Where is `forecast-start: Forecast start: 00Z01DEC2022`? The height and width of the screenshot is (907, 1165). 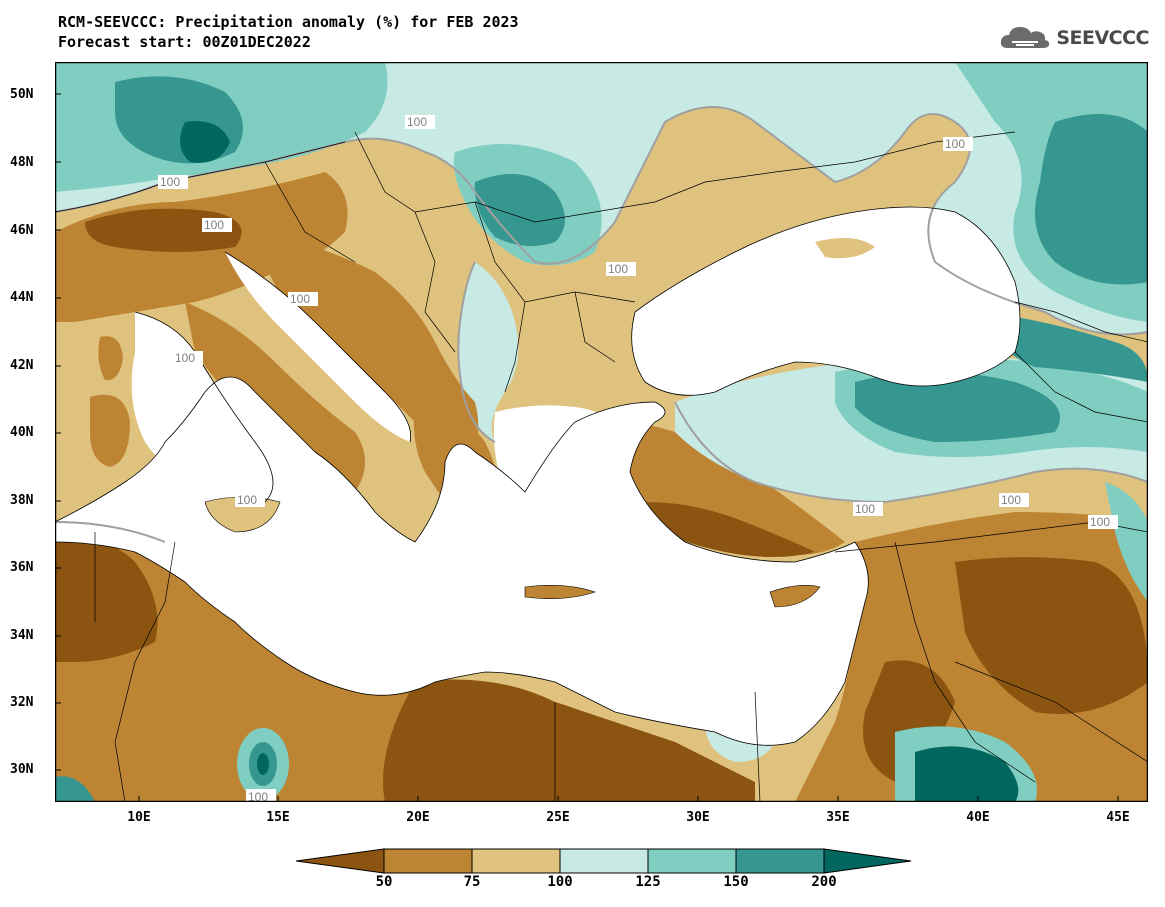 forecast-start: Forecast start: 00Z01DEC2022 is located at coordinates (184, 42).